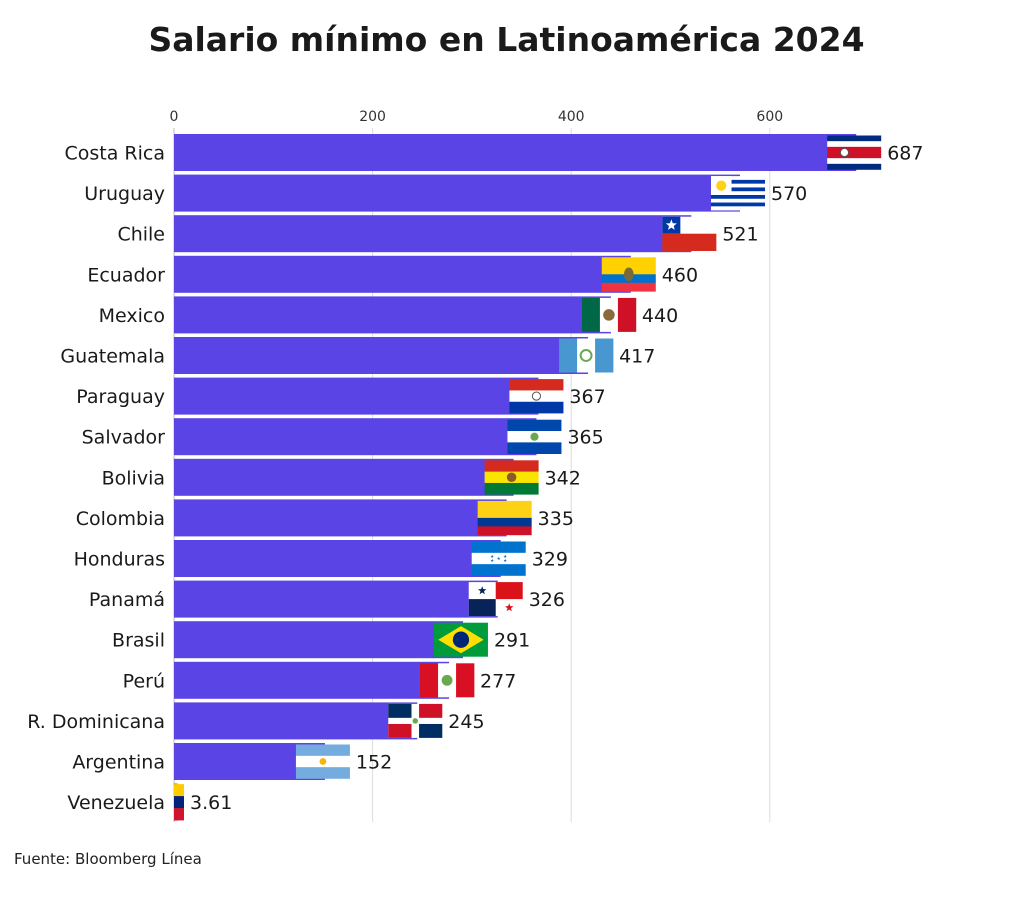 The image size is (1013, 904). Describe the element at coordinates (740, 235) in the screenshot. I see `value-label: 521` at that location.